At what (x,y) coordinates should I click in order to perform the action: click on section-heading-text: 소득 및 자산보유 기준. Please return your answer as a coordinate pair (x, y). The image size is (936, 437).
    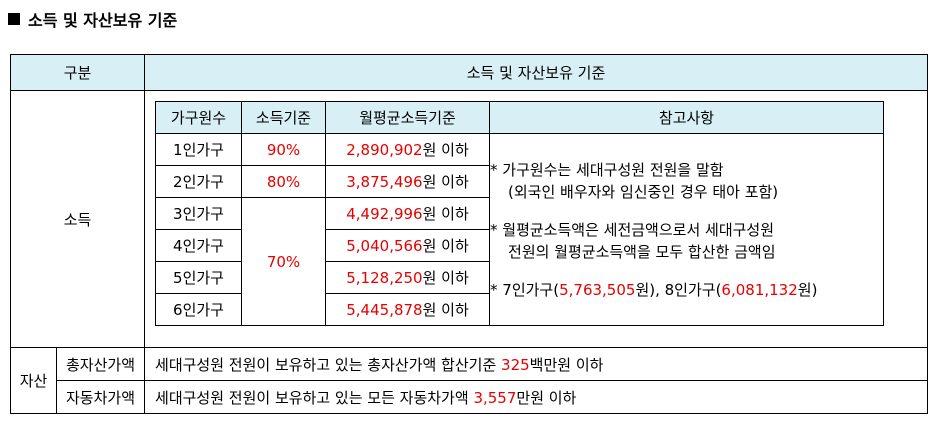
    Looking at the image, I should click on (103, 20).